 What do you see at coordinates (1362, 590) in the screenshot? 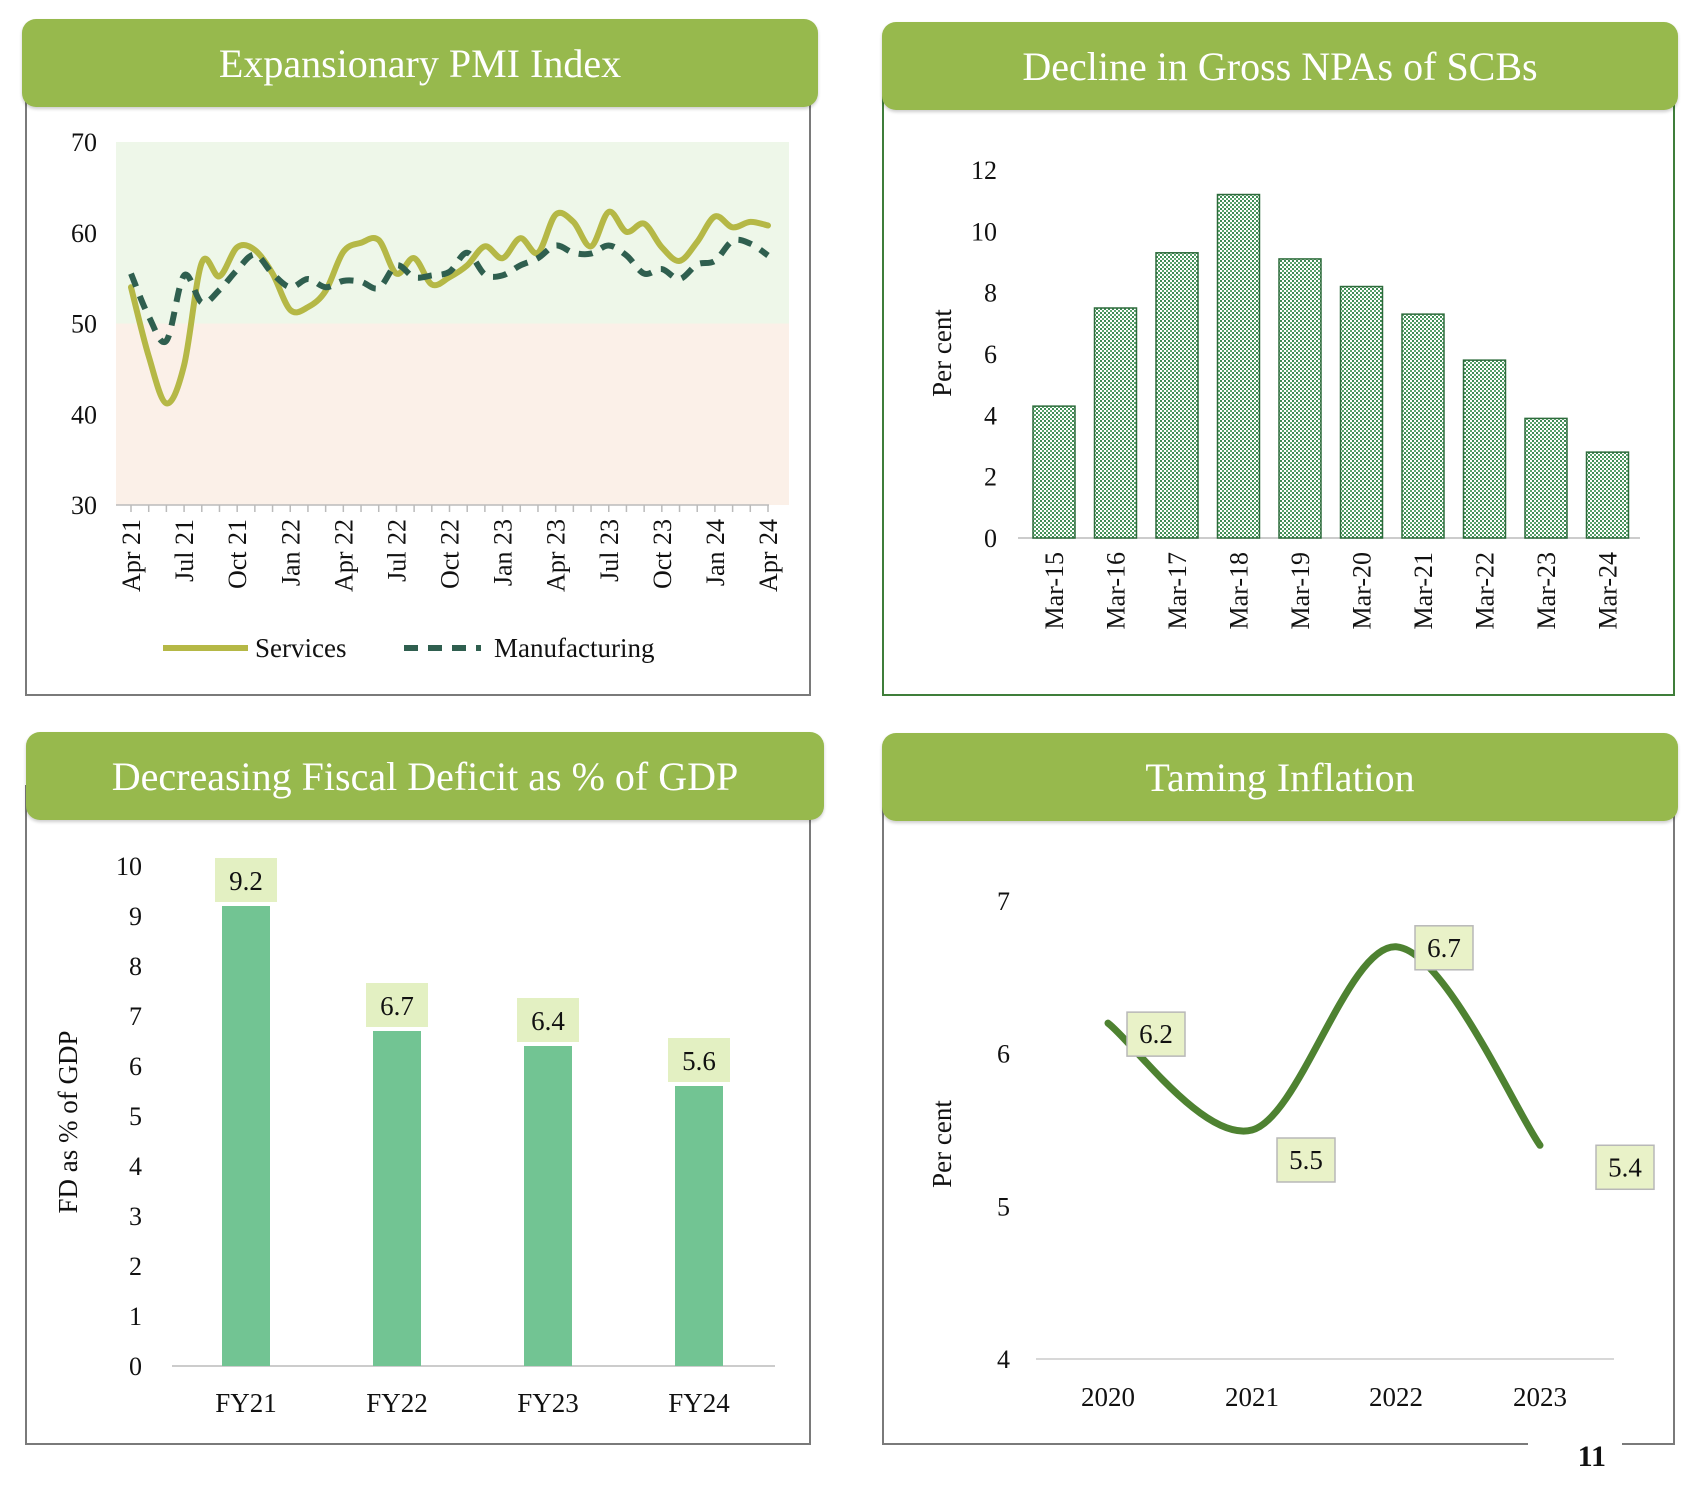
I see `npa-x-tick-label: Mar-20` at bounding box center [1362, 590].